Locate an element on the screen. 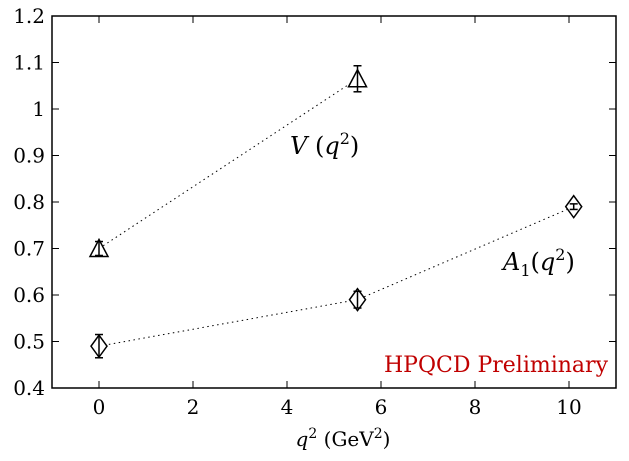 This screenshot has width=629, height=461. x-tick-label: 10 is located at coordinates (568, 407).